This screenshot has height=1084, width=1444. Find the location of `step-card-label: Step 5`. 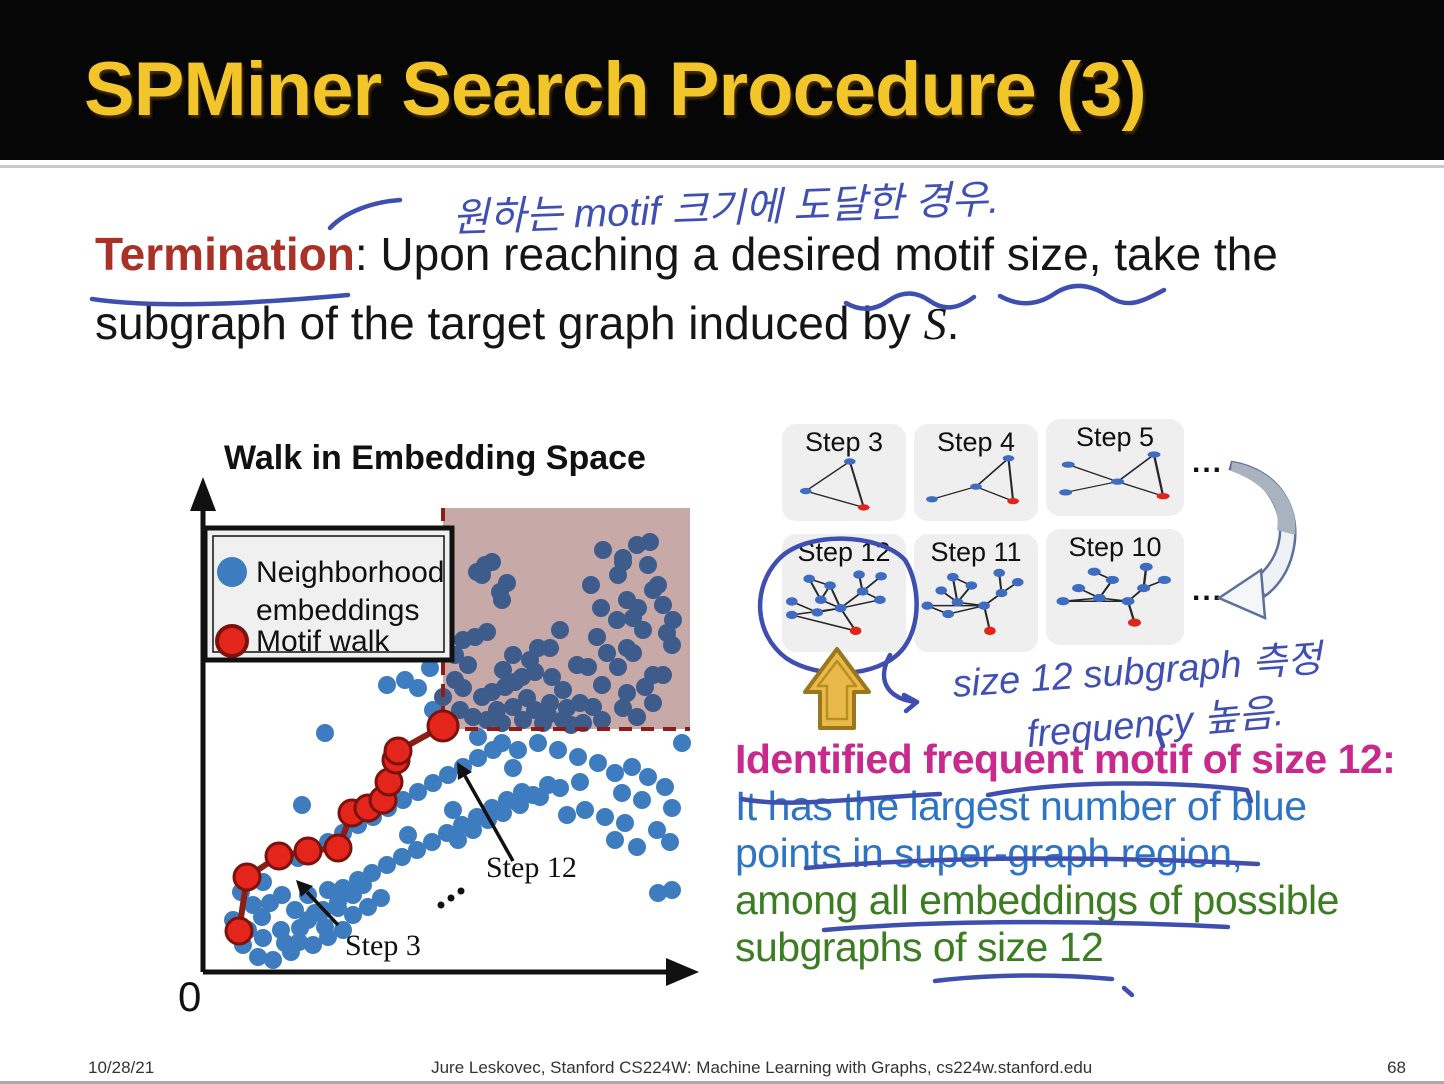

step-card-label: Step 5 is located at coordinates (1115, 437).